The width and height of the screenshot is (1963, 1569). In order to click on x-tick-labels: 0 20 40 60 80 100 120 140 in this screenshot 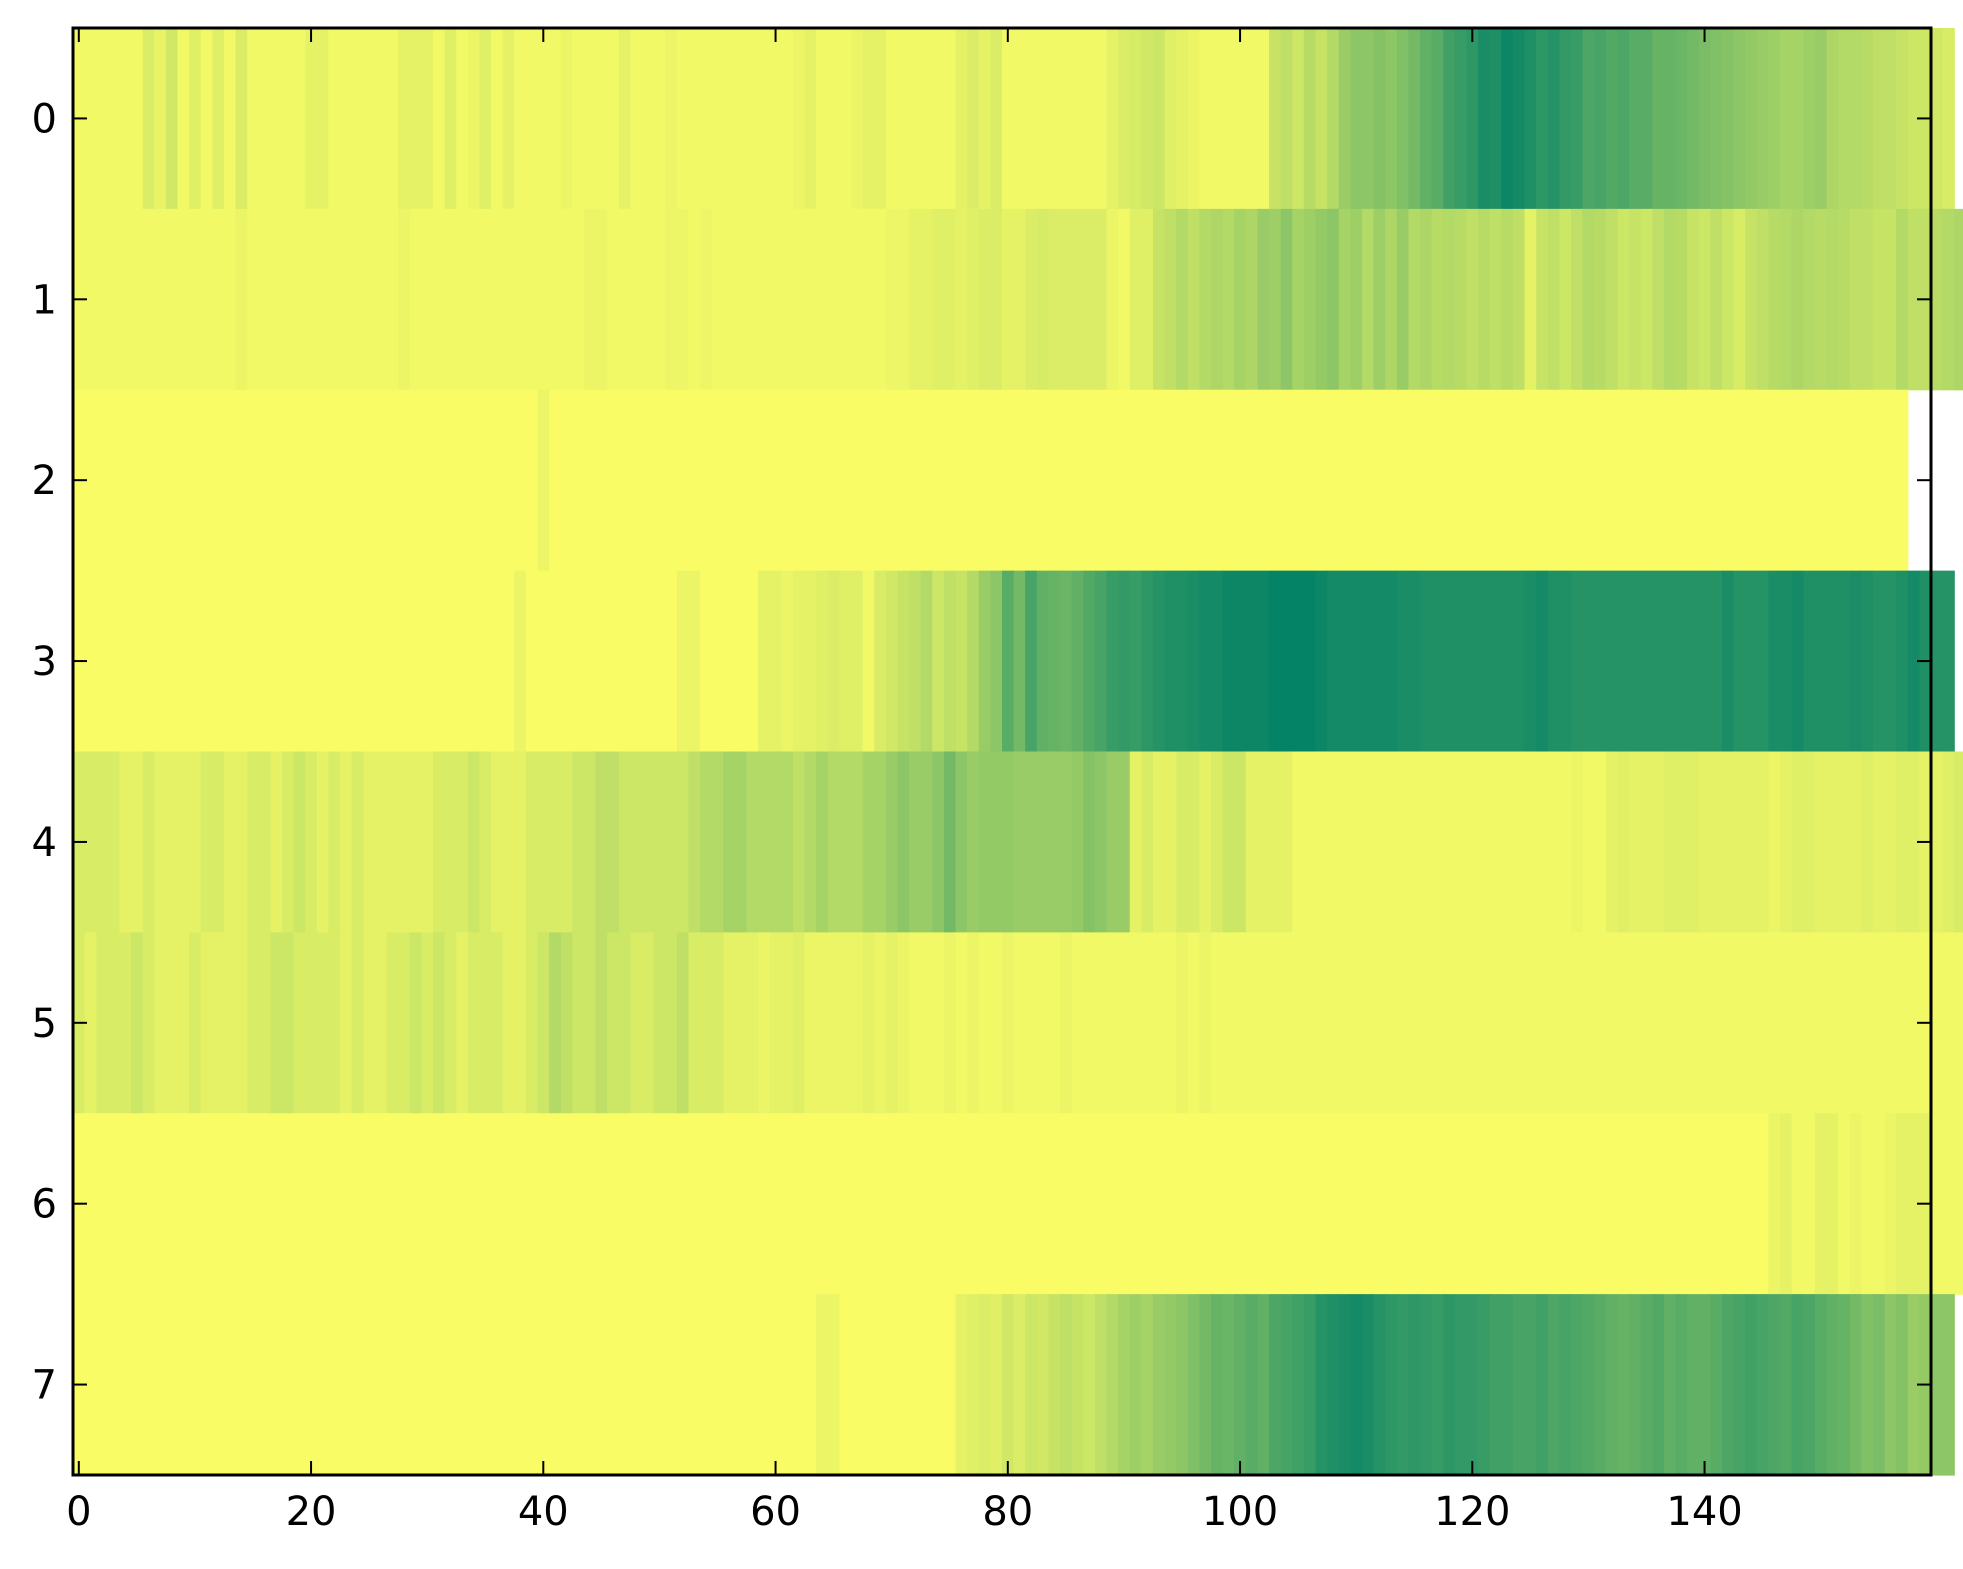, I will do `click(904, 1512)`.